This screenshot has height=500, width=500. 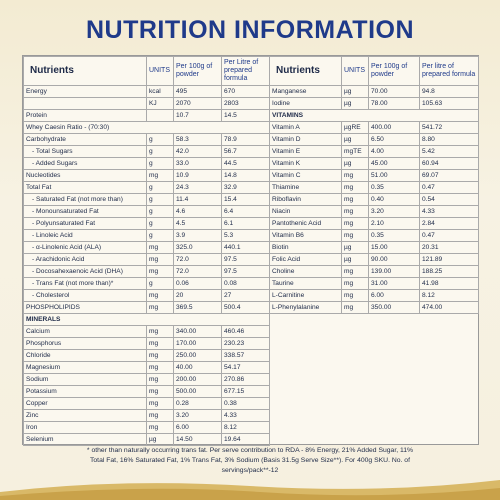 I want to click on nutrient-row: - Added Sugars g 33.0 44.5, so click(x=146, y=163).